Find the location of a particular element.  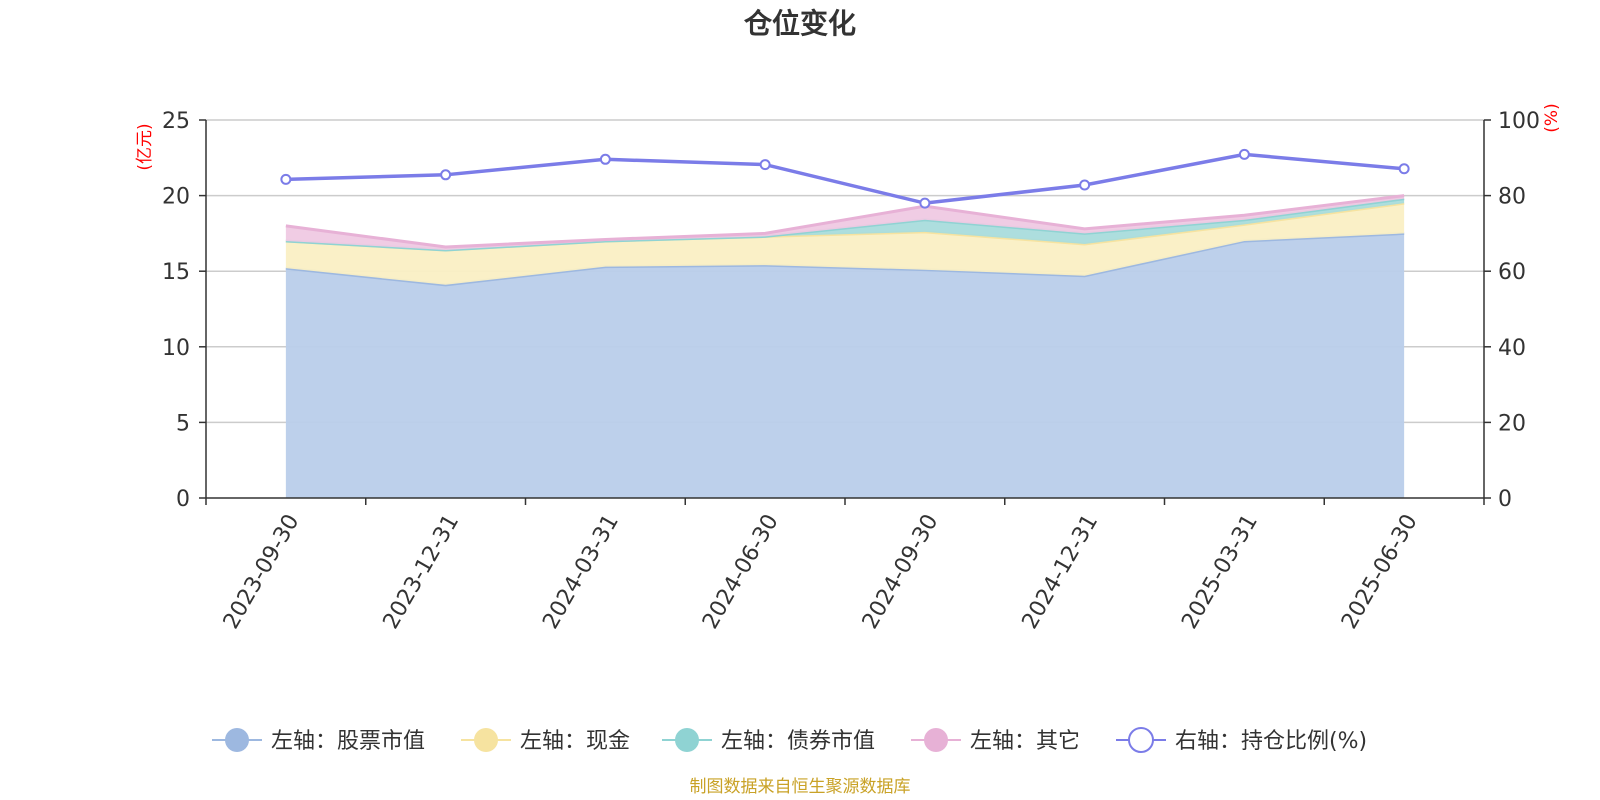

left-axis-tick-label: 10 is located at coordinates (176, 348).